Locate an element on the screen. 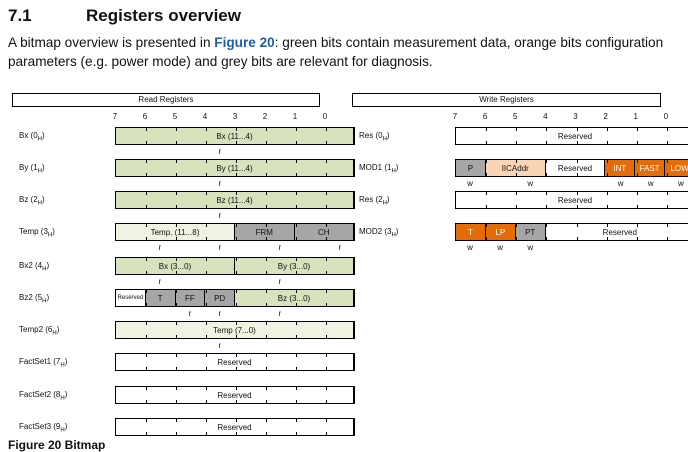 The image size is (688, 452). write-register-label: Res (0H) is located at coordinates (374, 137).